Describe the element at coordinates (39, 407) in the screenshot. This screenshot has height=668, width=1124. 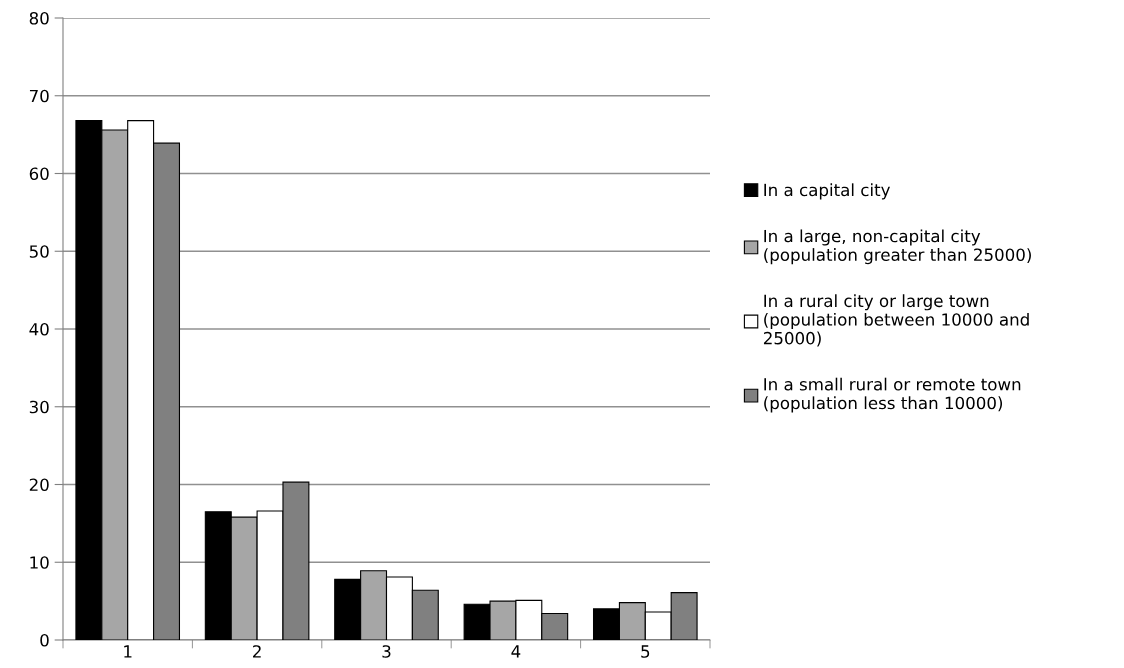
I see `y-tick-label: 30` at that location.